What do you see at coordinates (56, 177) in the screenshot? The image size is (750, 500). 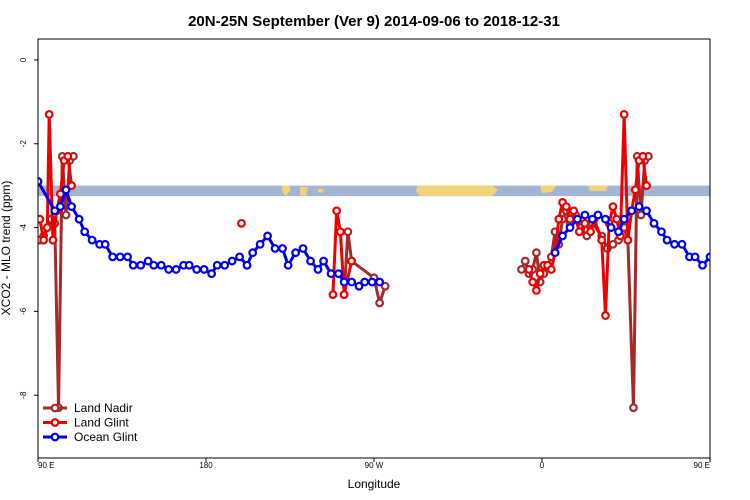 I see `series-line` at bounding box center [56, 177].